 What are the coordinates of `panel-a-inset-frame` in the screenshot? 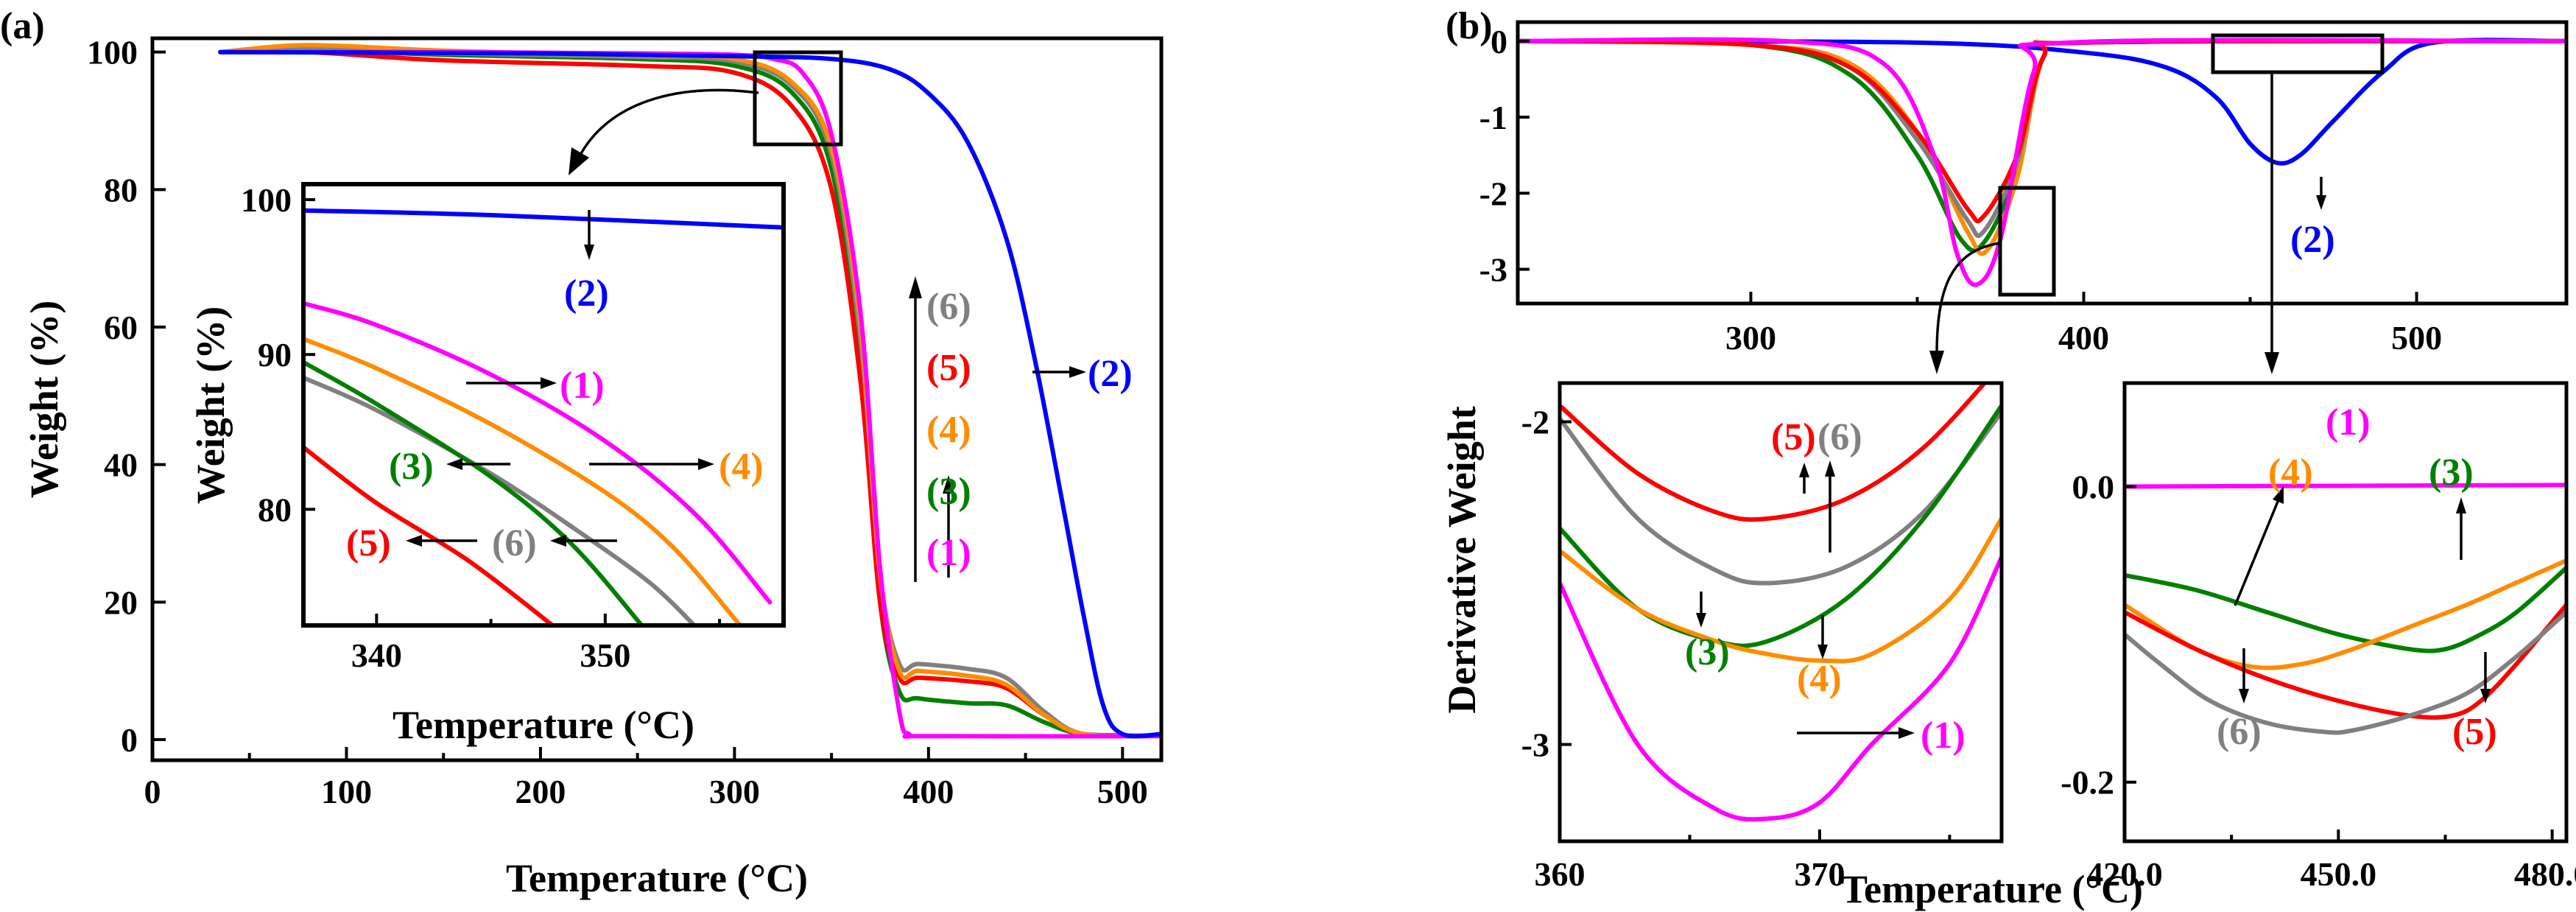 It's located at (543, 405).